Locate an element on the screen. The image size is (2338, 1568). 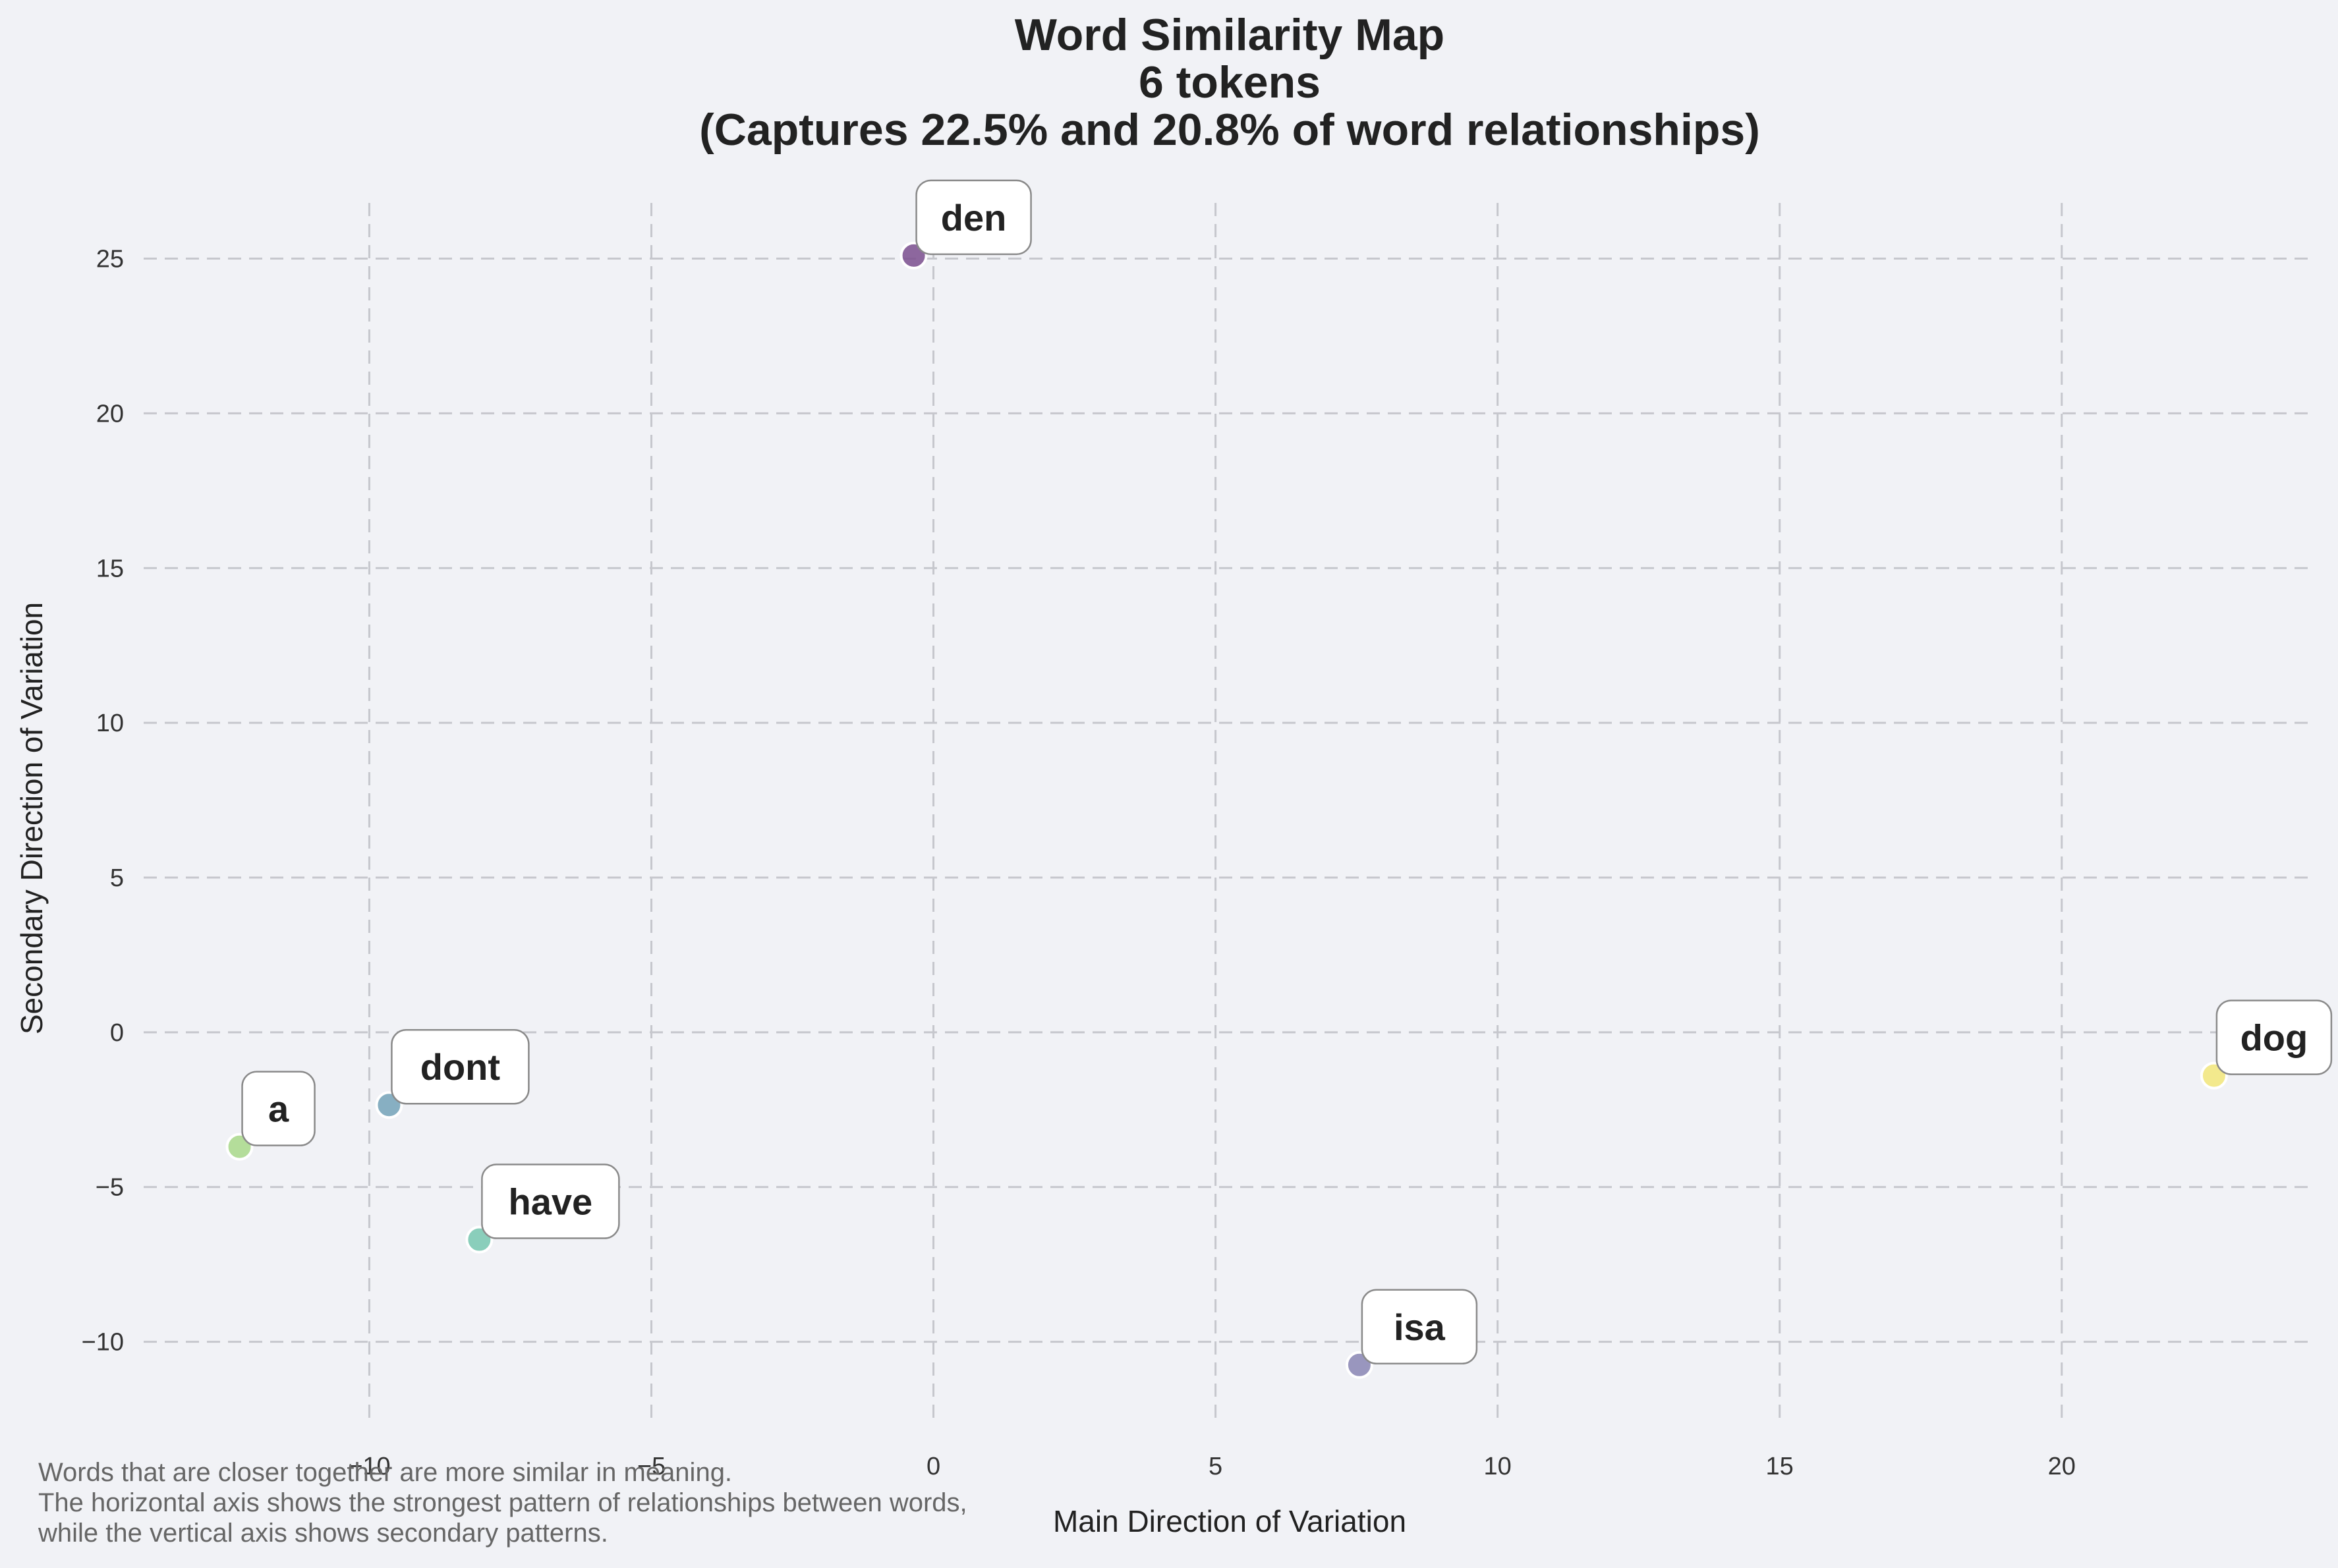
label-text: isa is located at coordinates (1420, 1327).